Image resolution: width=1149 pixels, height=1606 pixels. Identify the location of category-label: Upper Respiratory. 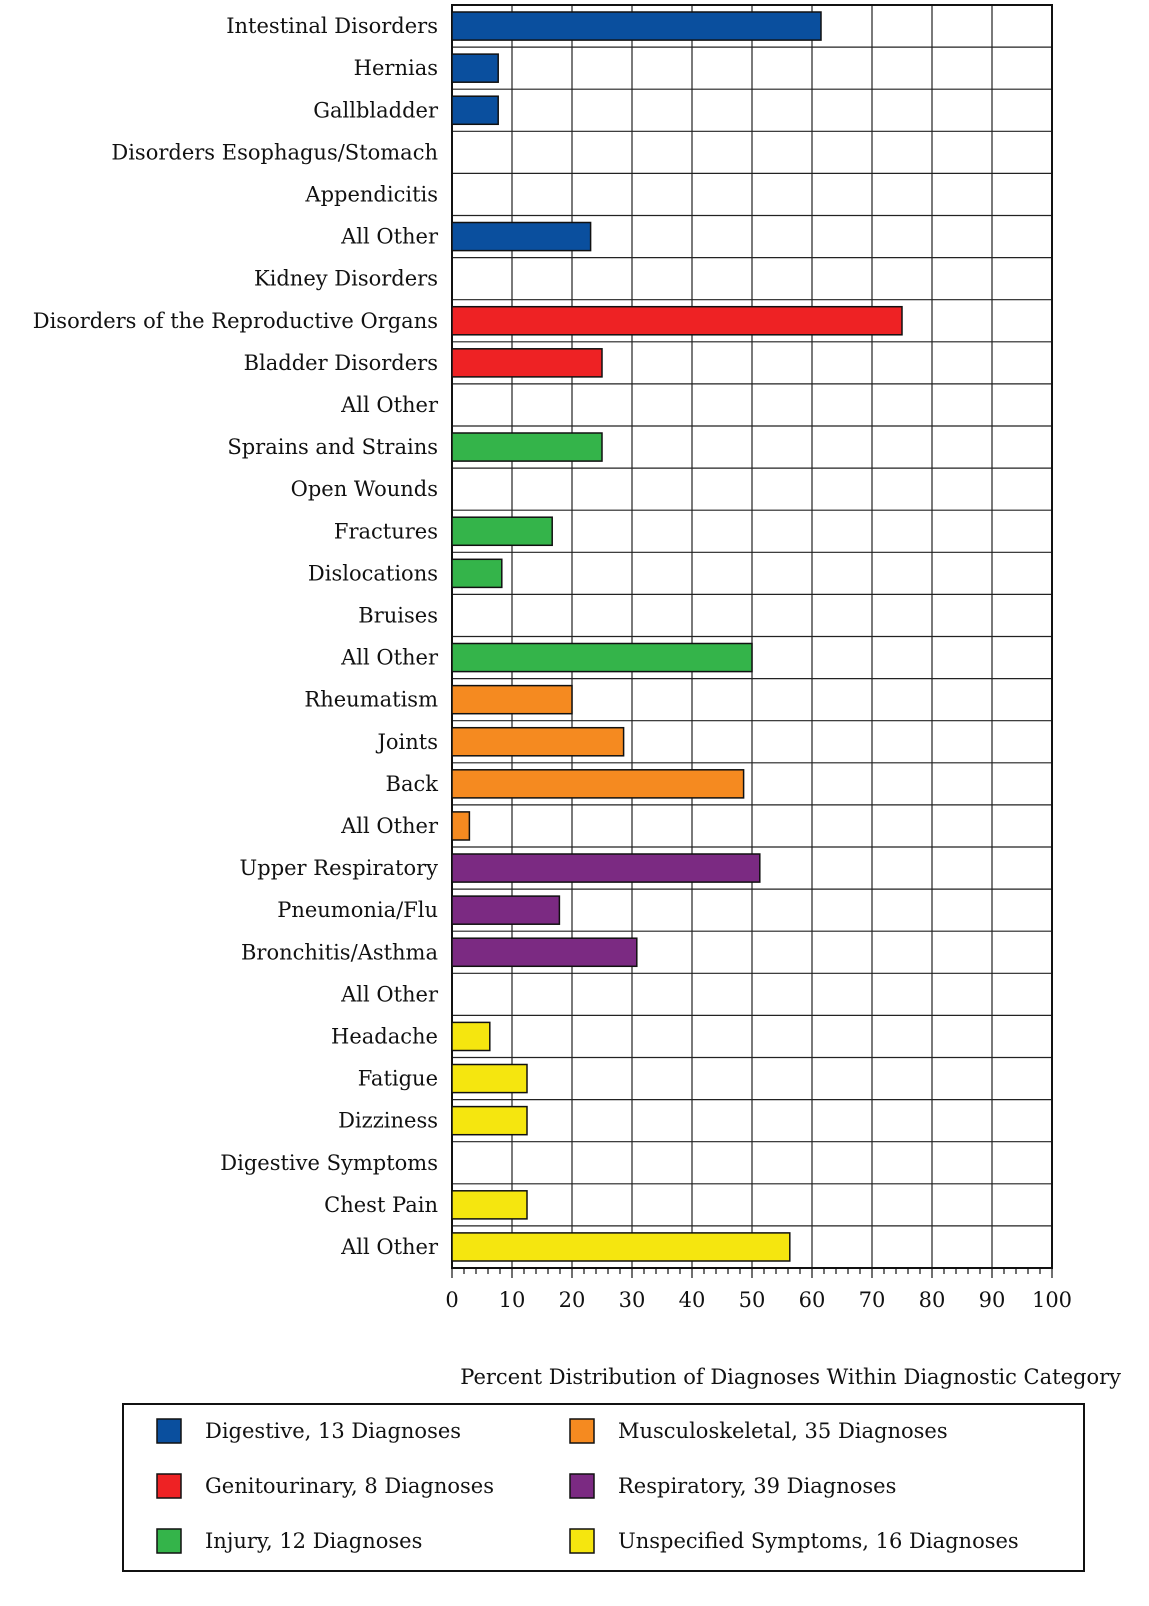
(339, 868).